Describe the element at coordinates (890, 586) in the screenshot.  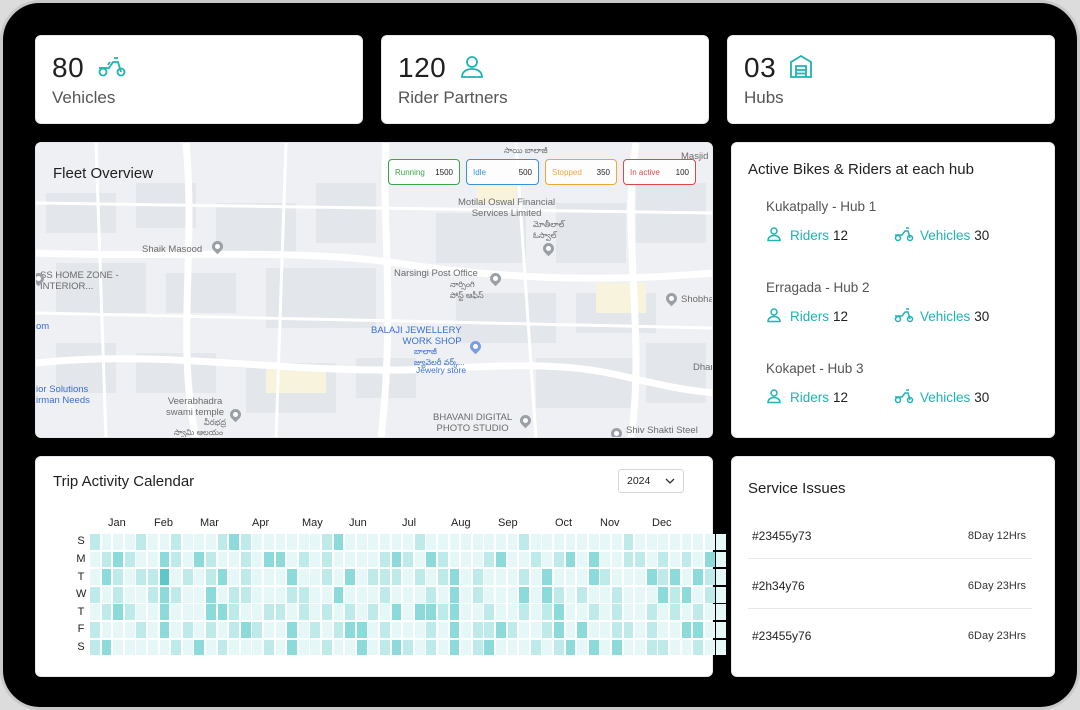
I see `service-issue-row: #2h34y76 6Day 23Hrs` at that location.